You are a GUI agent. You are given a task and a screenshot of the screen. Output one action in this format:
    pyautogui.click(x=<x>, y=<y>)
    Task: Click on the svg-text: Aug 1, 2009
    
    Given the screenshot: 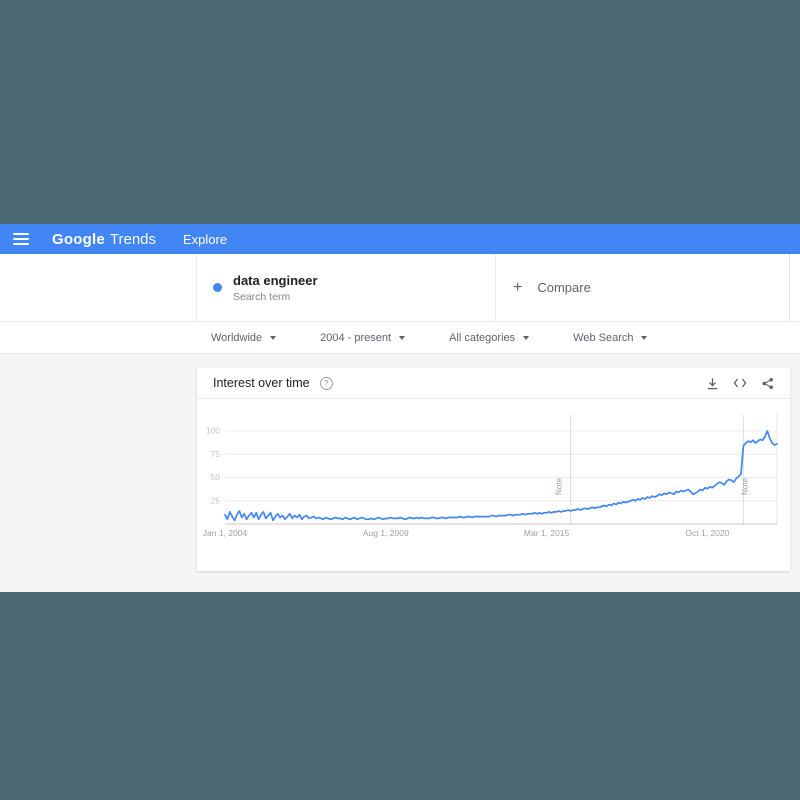 What is the action you would take?
    pyautogui.click(x=386, y=533)
    